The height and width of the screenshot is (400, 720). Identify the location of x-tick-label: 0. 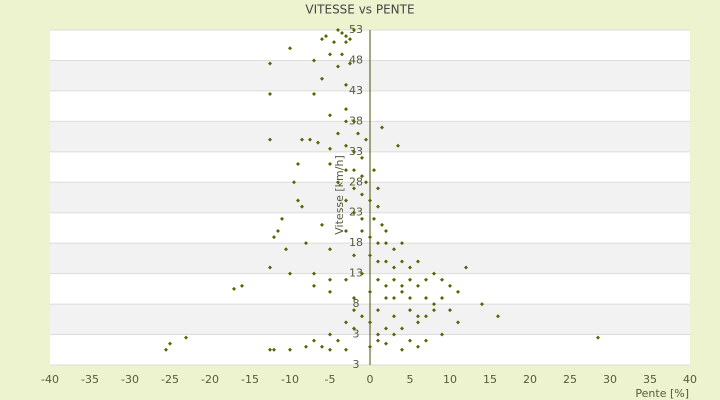
(370, 379).